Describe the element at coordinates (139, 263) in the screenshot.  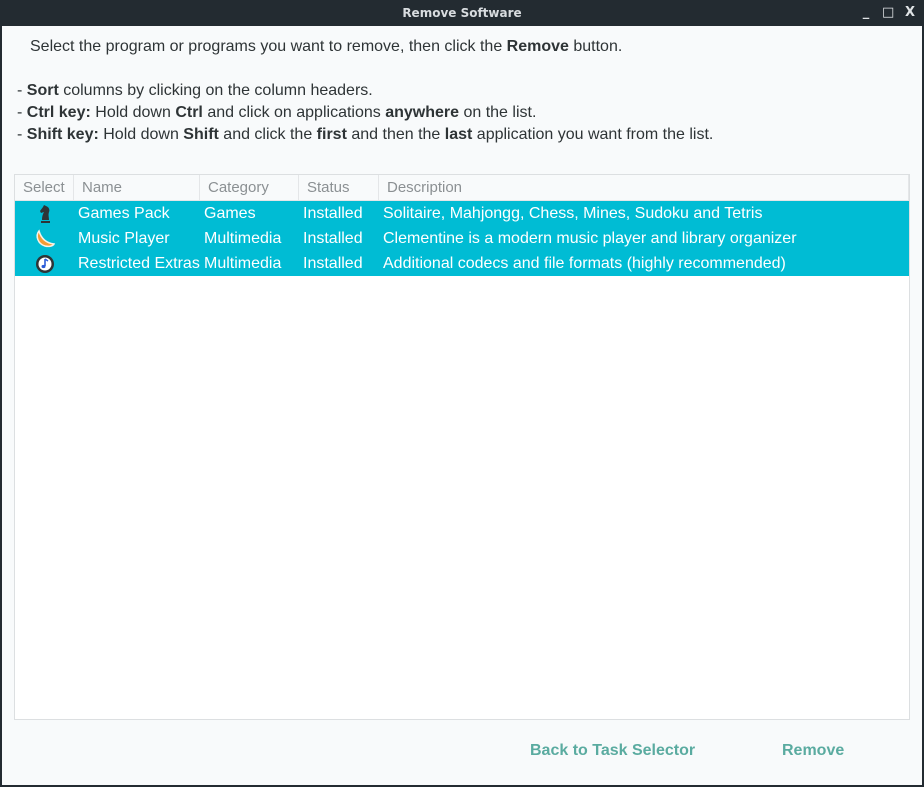
I see `app-name: Restricted Extras` at that location.